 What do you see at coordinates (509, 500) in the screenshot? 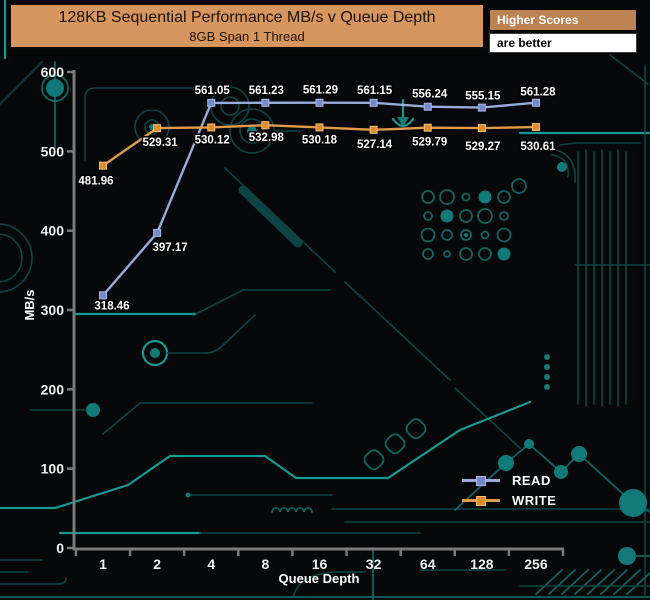
I see `legend-item-write: WRITE` at bounding box center [509, 500].